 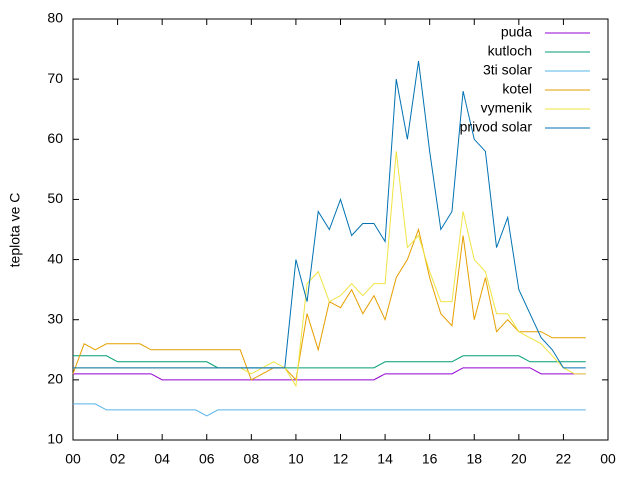 I want to click on x-tick-label: 20, so click(x=519, y=459).